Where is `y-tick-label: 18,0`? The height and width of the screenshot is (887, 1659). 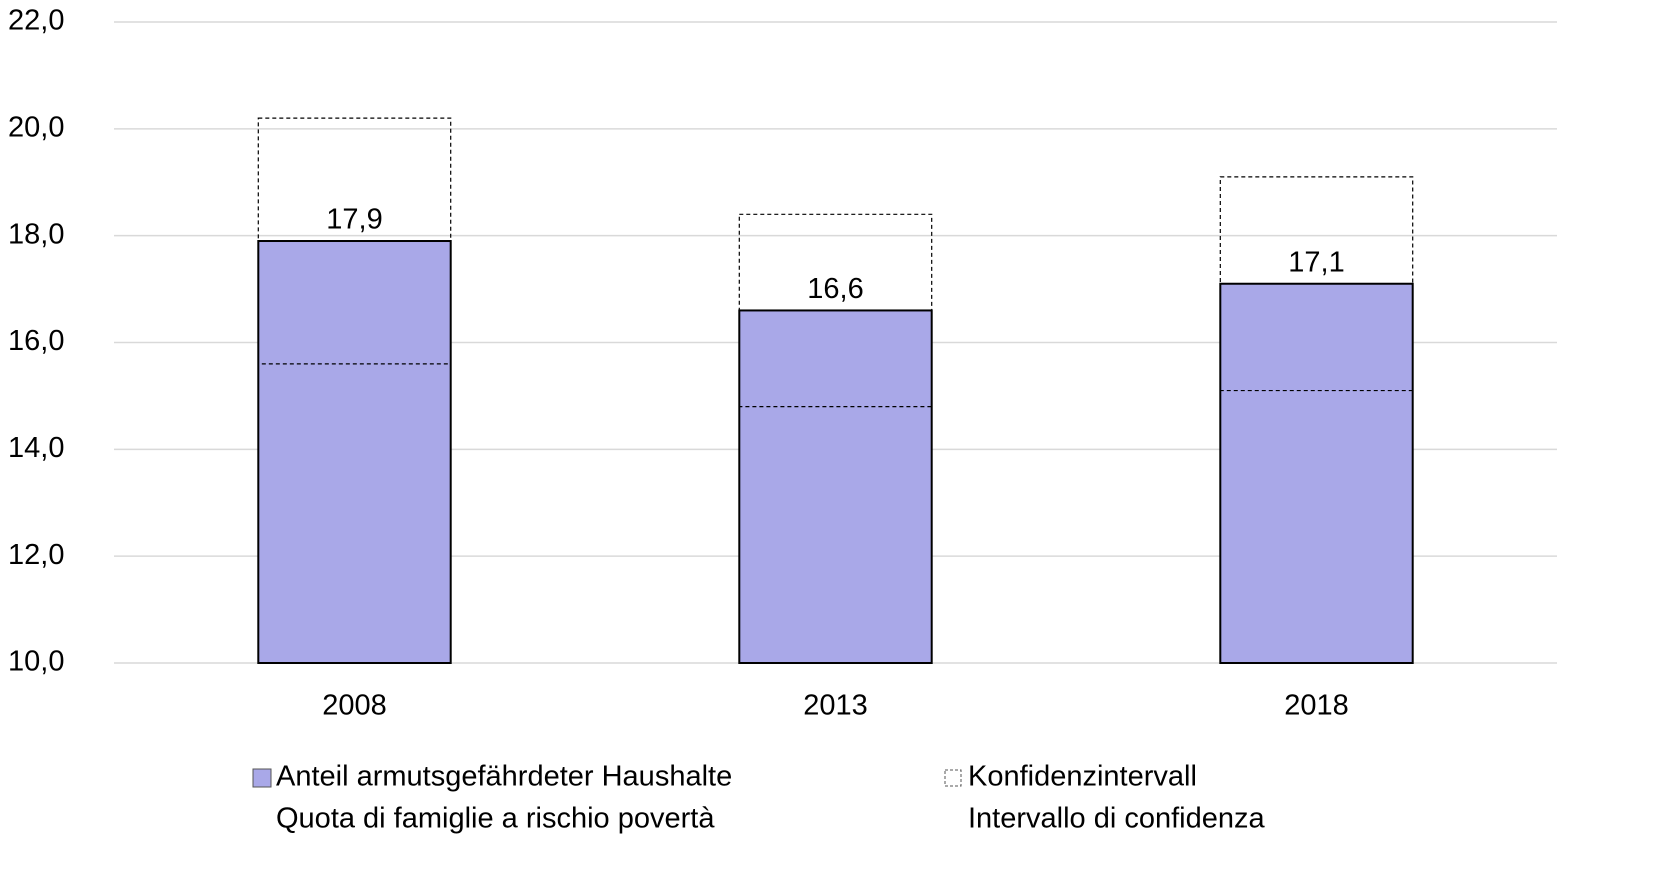
y-tick-label: 18,0 is located at coordinates (36, 234).